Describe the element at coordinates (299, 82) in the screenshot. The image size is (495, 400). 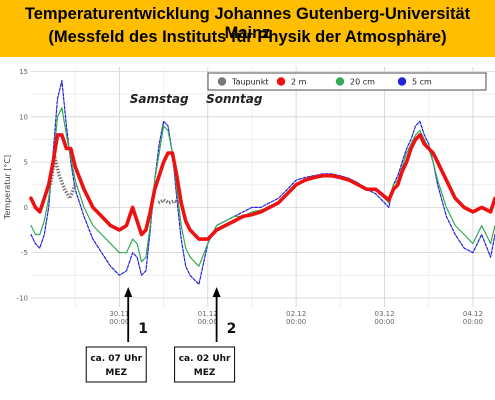
I see `legend-label: 2 m` at that location.